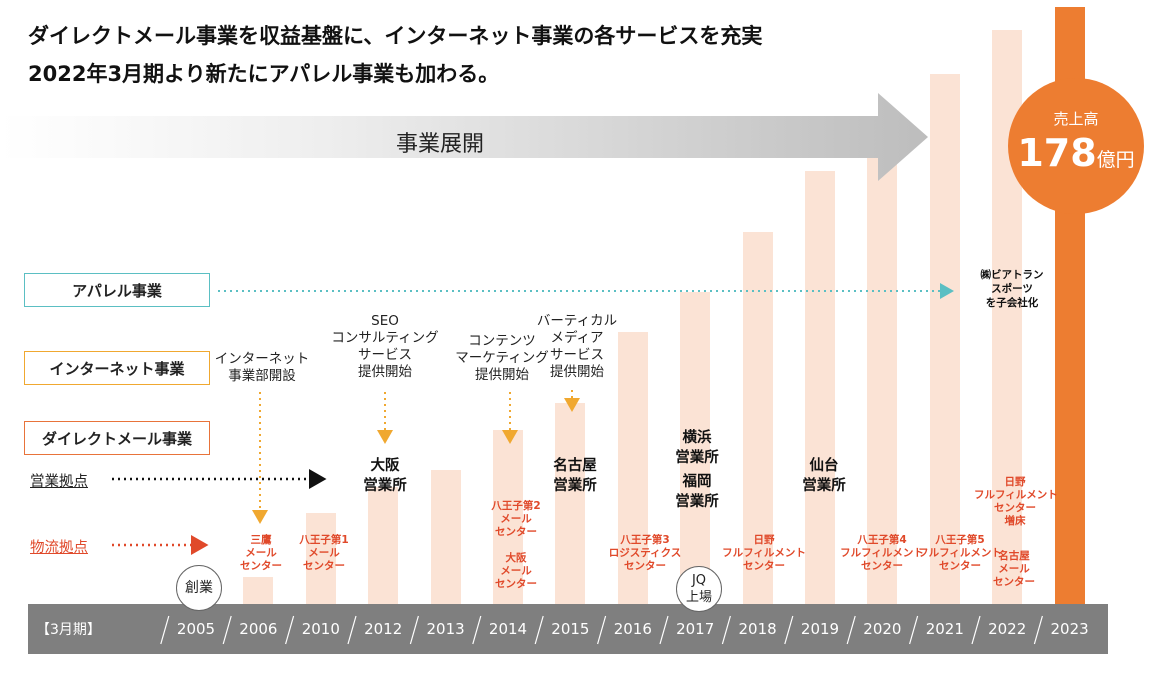 The height and width of the screenshot is (673, 1156). What do you see at coordinates (757, 417) in the screenshot?
I see `bar-2018` at bounding box center [757, 417].